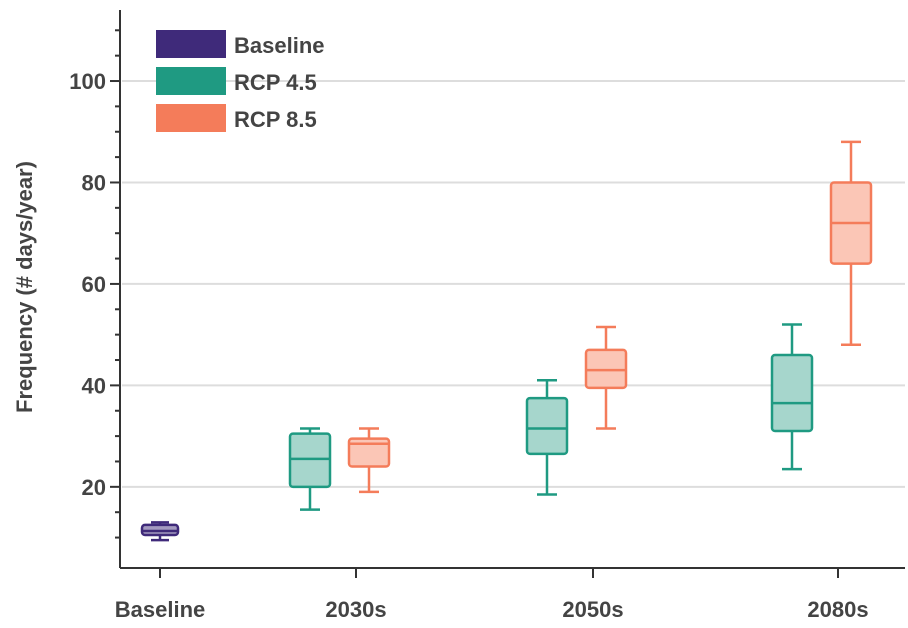 The width and height of the screenshot is (908, 628). Describe the element at coordinates (94, 182) in the screenshot. I see `y-tick-label: 80` at that location.